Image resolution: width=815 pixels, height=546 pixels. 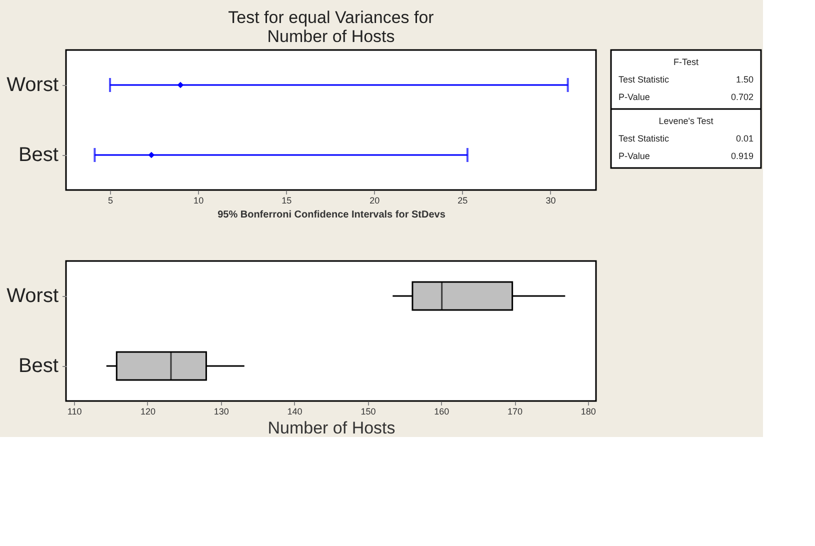 I want to click on x-tick-label: 180, so click(x=588, y=411).